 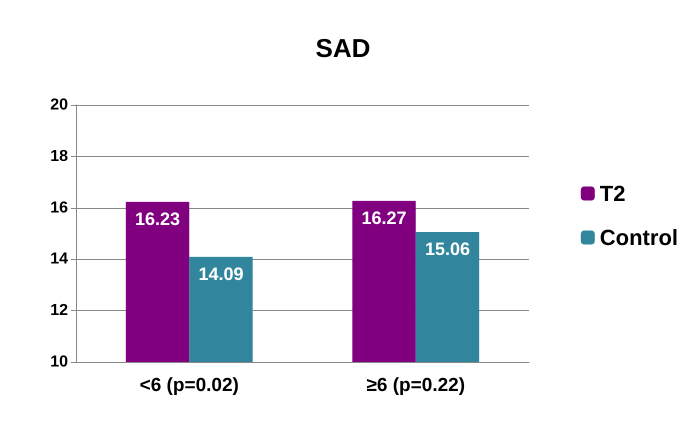 What do you see at coordinates (384, 218) in the screenshot?
I see `data-label: 16.27` at bounding box center [384, 218].